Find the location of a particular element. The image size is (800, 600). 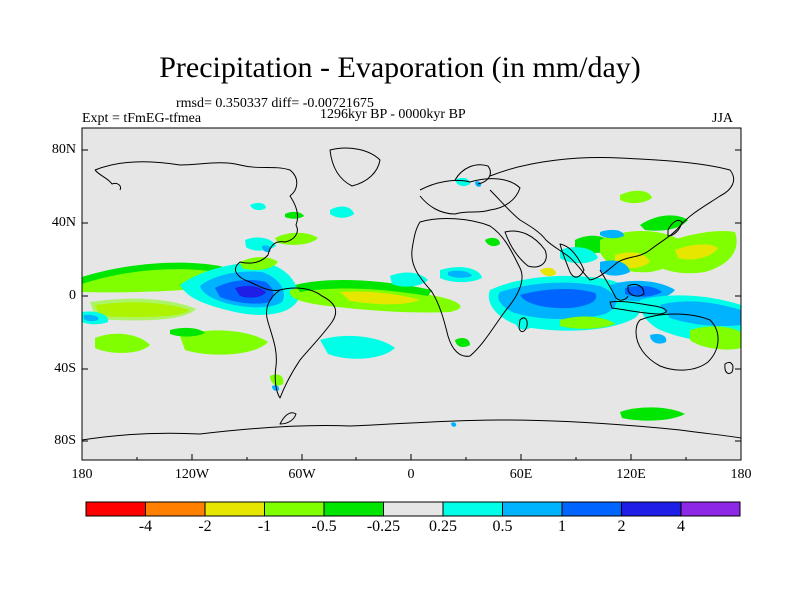

coast-africa is located at coordinates (467, 287).